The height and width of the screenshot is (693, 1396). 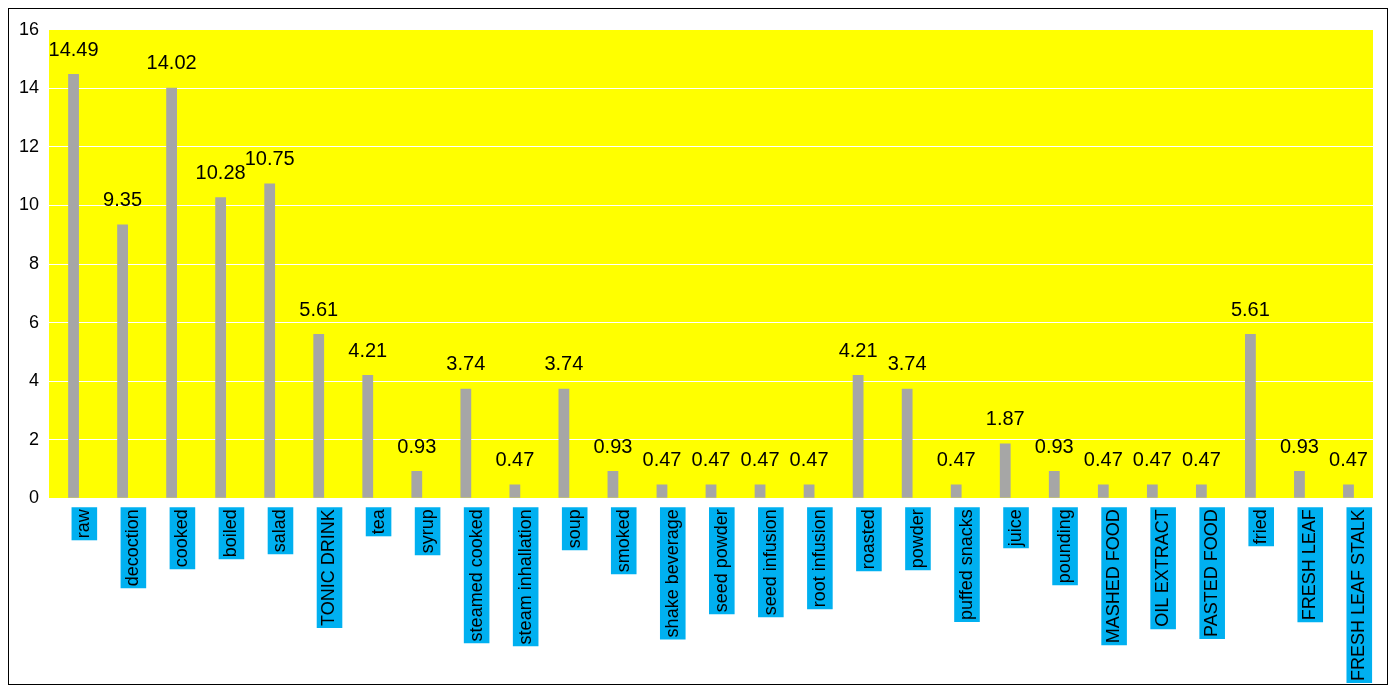 I want to click on x-tick-label: pounding, so click(x=1064, y=546).